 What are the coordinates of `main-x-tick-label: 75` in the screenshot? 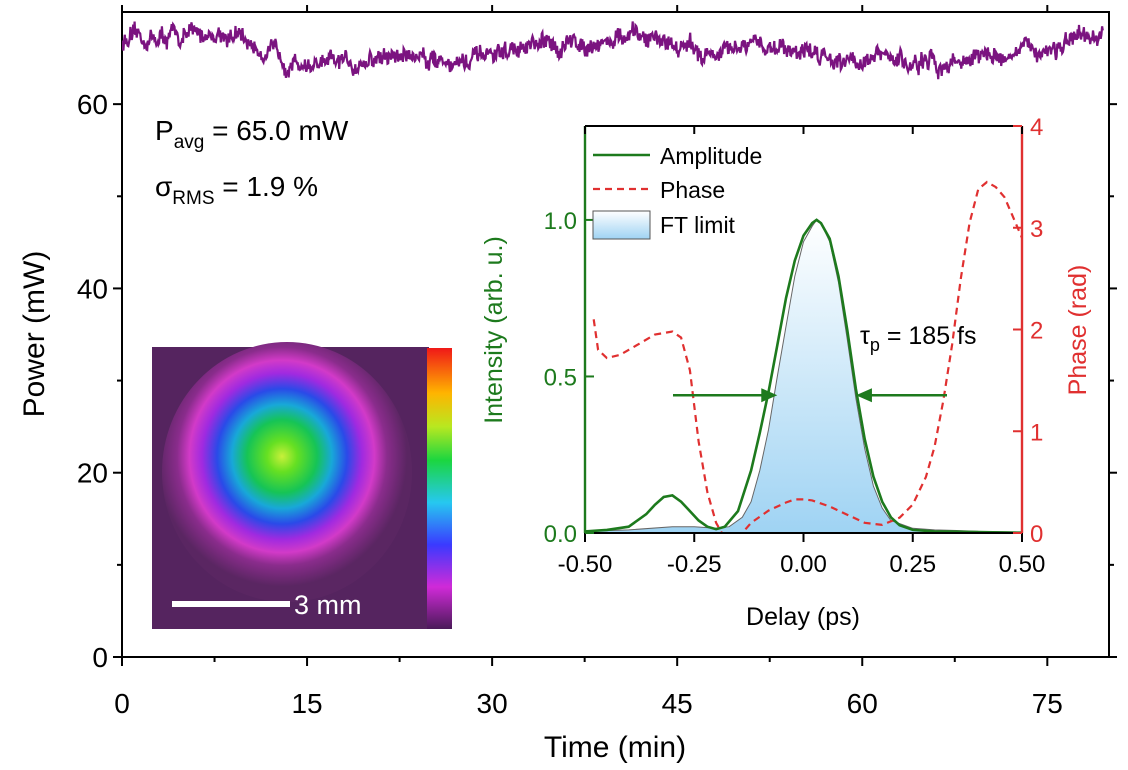 It's located at (1047, 703).